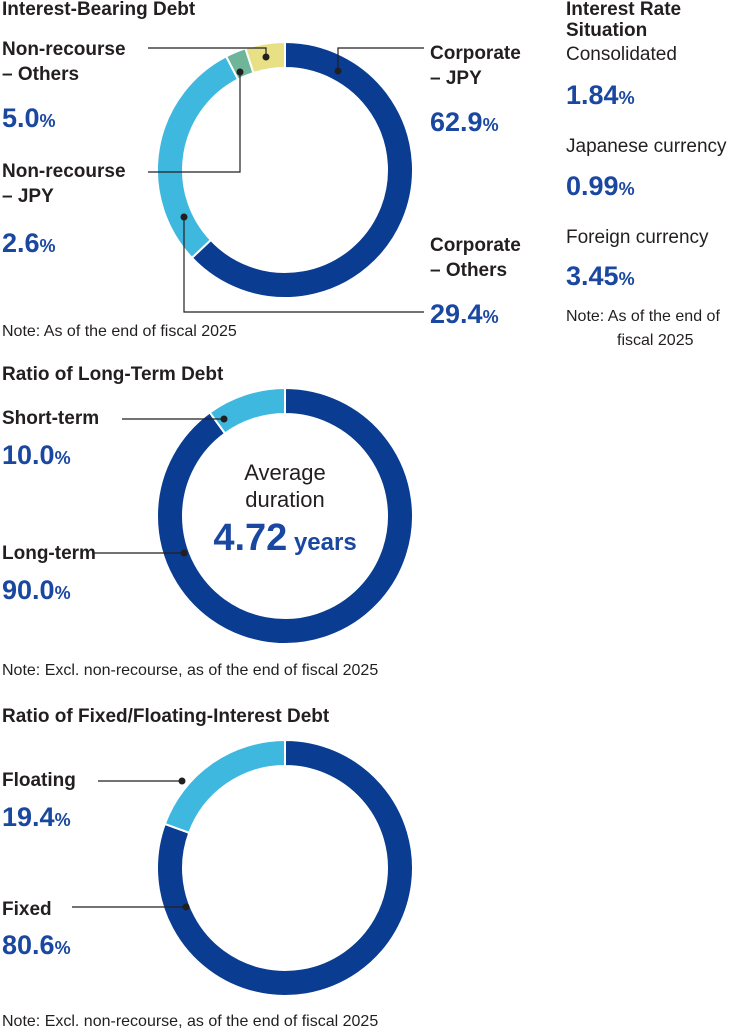 Image resolution: width=750 pixels, height=1034 pixels. What do you see at coordinates (303, 265) in the screenshot?
I see `corp-others-leader` at bounding box center [303, 265].